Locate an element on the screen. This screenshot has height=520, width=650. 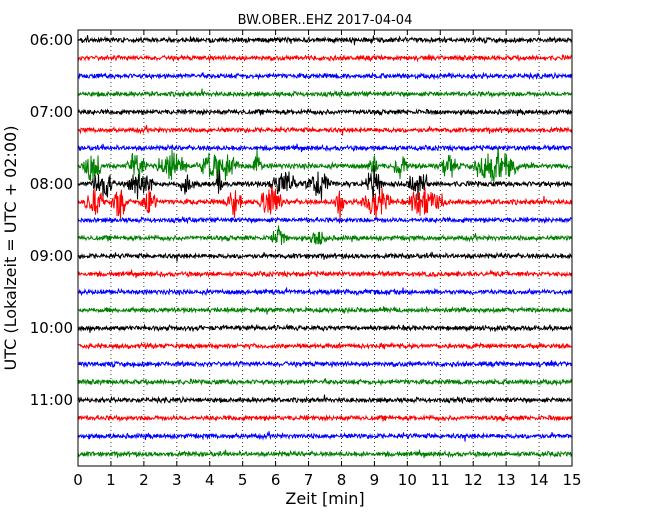
y-tick-label: 11:00 is located at coordinates (51, 400).